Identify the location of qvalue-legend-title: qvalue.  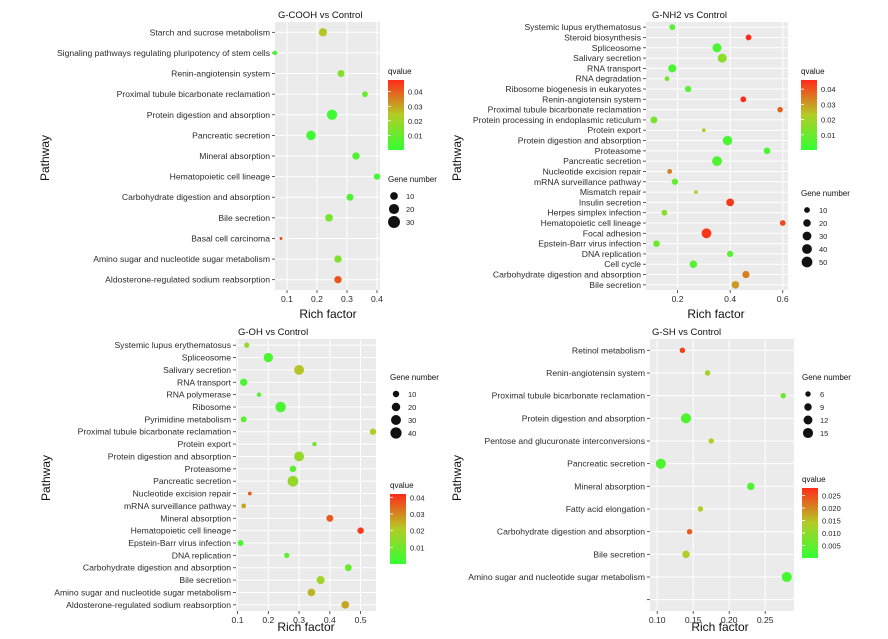
(400, 71).